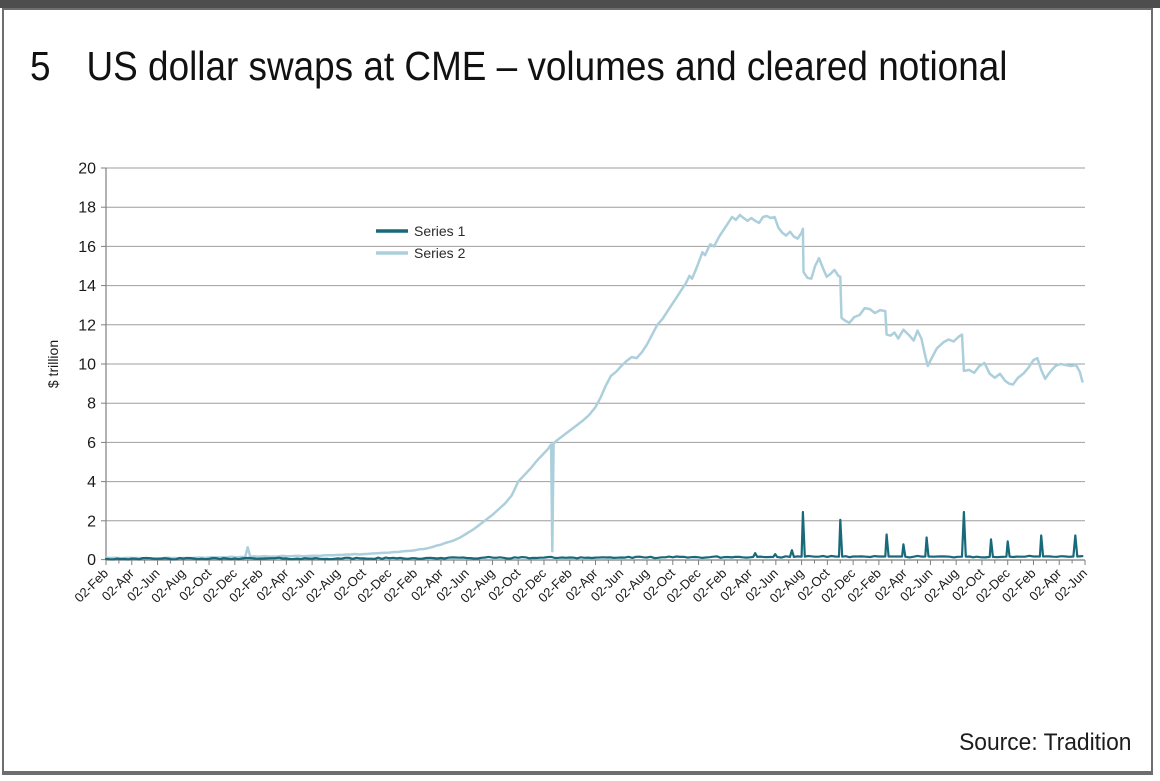 This screenshot has width=1160, height=781. I want to click on legend-label-1: Series 1, so click(440, 231).